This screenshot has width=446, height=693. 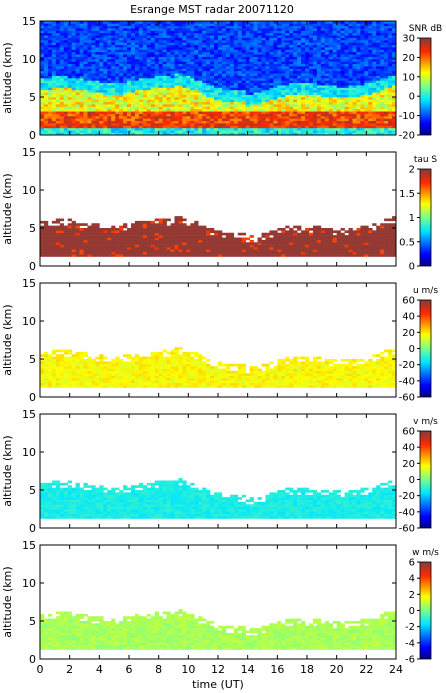 I want to click on colorbar-label: tau S, so click(x=426, y=160).